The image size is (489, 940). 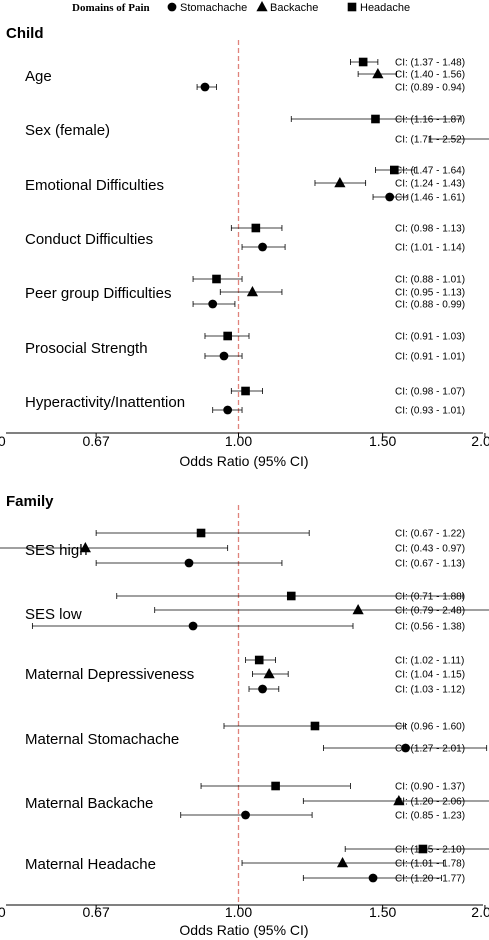 I want to click on ci-label: CI: (1.40 - 1.56), so click(x=430, y=75).